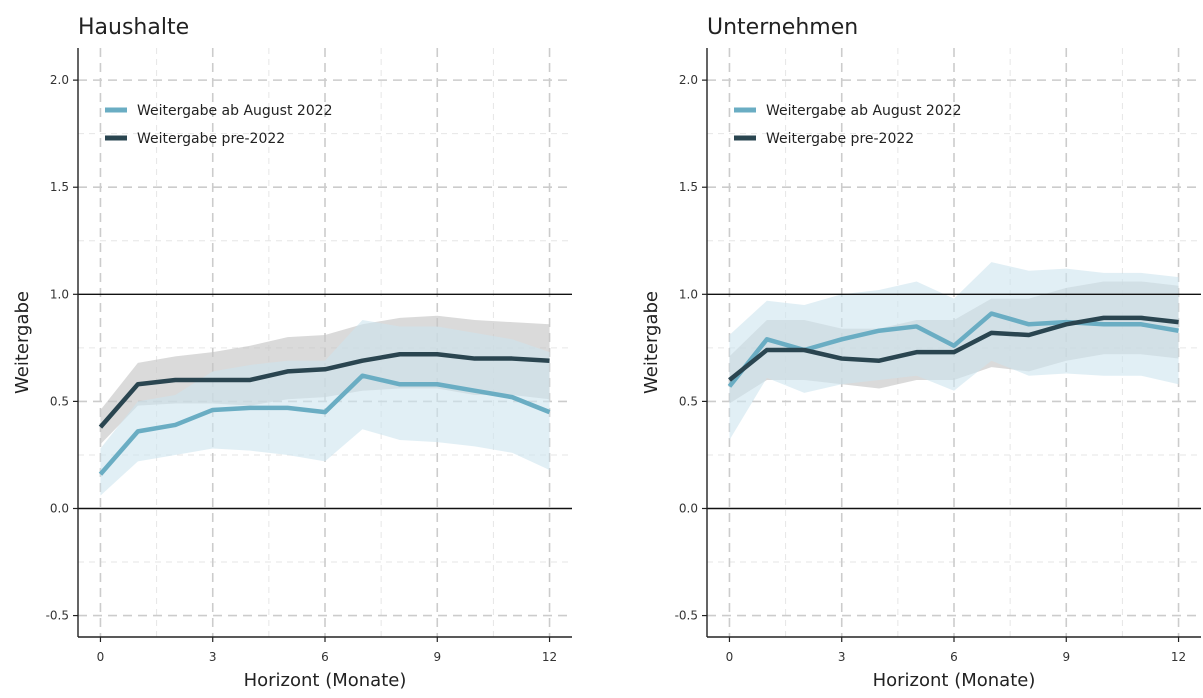  Describe the element at coordinates (133, 27) in the screenshot. I see `panel-title: Haushalte` at that location.